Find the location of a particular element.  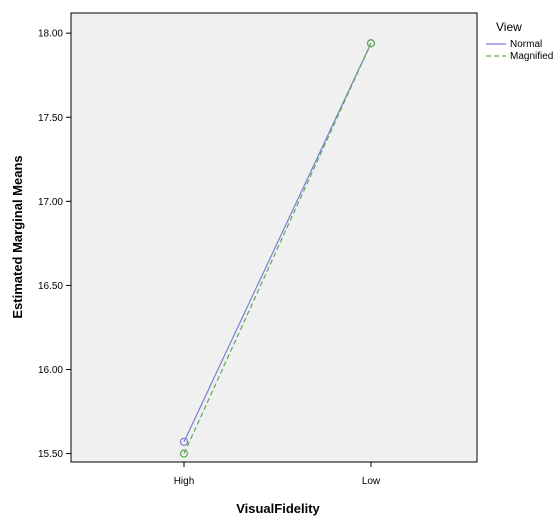

y-tick-label: 17.50 is located at coordinates (50, 118).